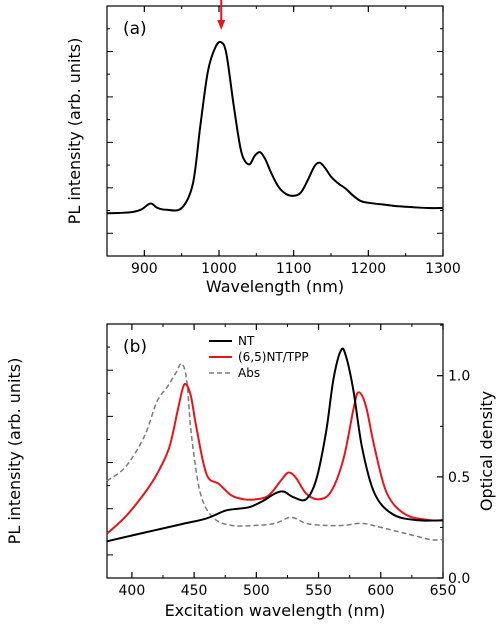 Image resolution: width=498 pixels, height=626 pixels. Describe the element at coordinates (132, 591) in the screenshot. I see `panel-b-x-tick-label: 400` at that location.